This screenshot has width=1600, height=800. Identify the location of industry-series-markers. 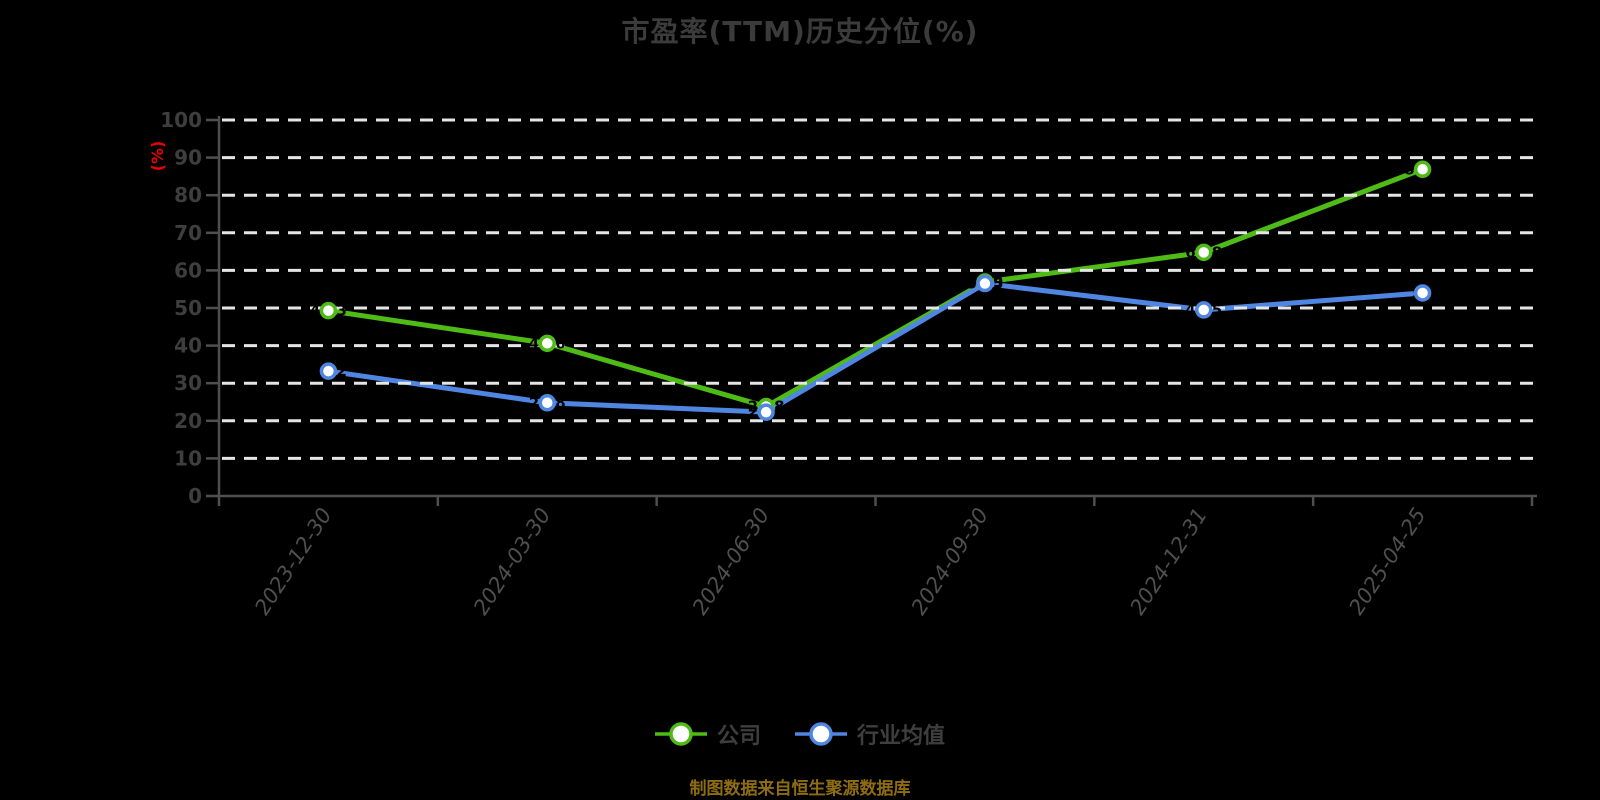
(875, 347).